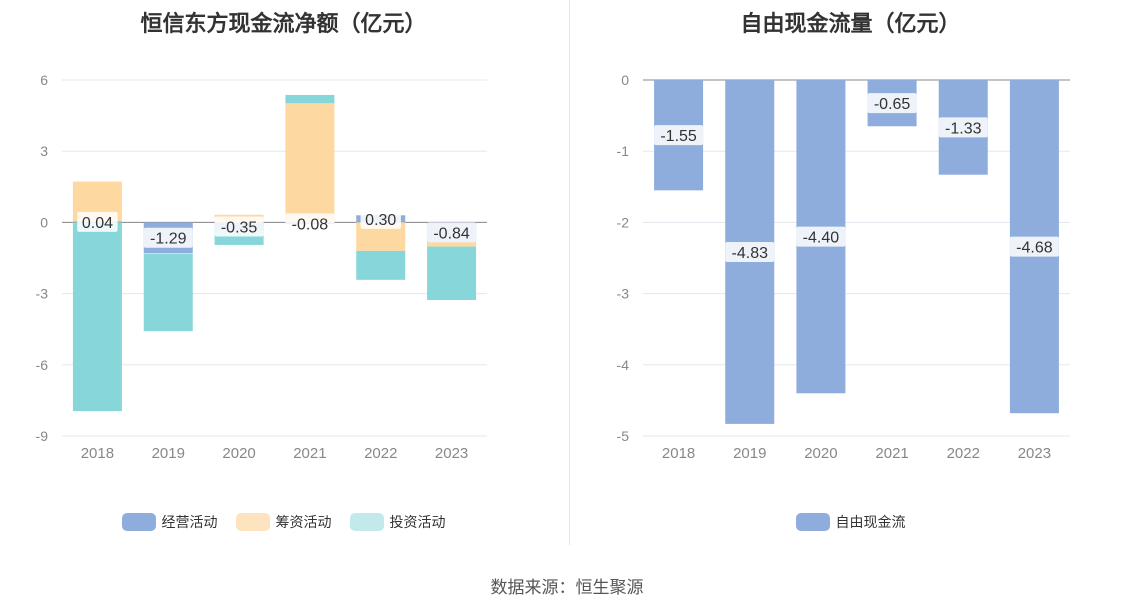 This screenshot has height=612, width=1134. I want to click on data-label: -4.83, so click(750, 253).